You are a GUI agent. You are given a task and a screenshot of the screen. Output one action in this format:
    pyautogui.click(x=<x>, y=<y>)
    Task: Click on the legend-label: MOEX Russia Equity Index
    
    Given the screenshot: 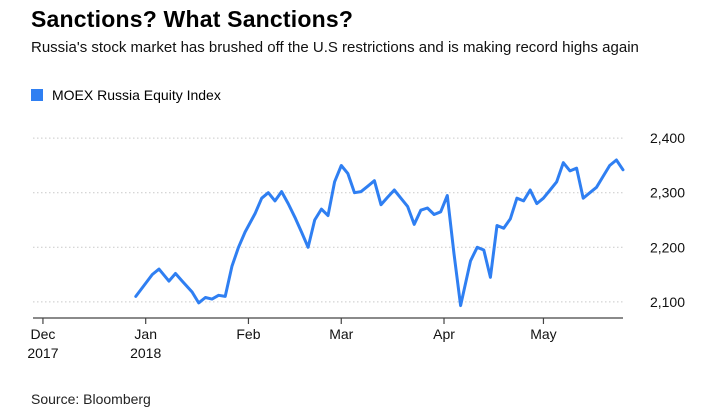 What is the action you would take?
    pyautogui.click(x=136, y=95)
    